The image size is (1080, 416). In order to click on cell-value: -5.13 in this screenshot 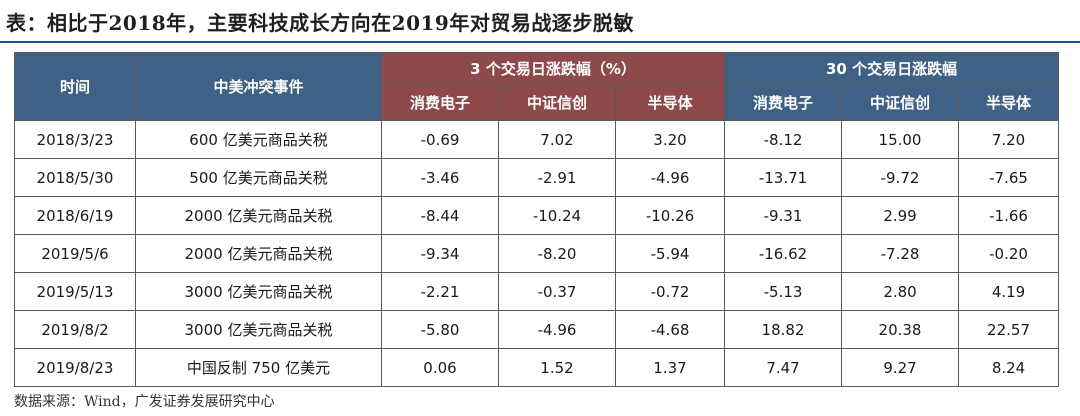, I will do `click(783, 291)`.